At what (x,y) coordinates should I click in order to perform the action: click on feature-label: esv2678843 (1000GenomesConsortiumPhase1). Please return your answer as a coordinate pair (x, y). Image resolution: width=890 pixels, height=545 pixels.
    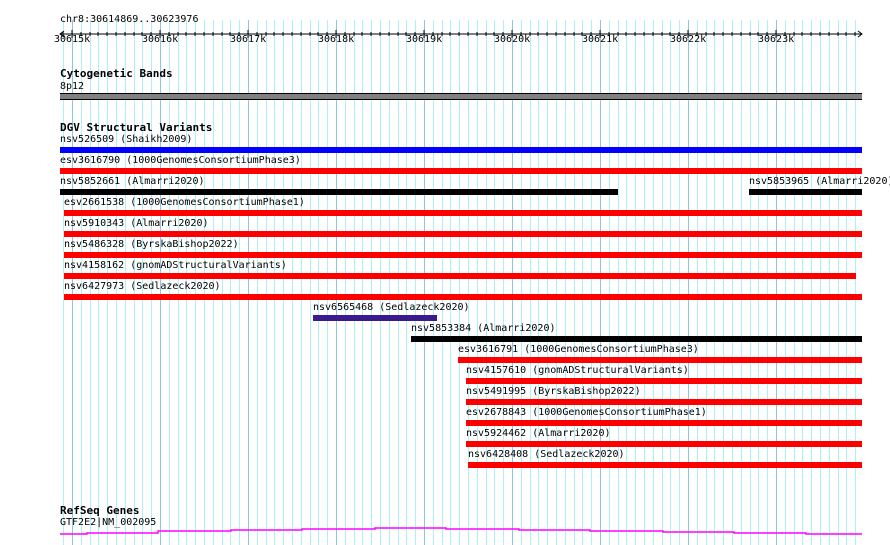
    Looking at the image, I should click on (586, 412).